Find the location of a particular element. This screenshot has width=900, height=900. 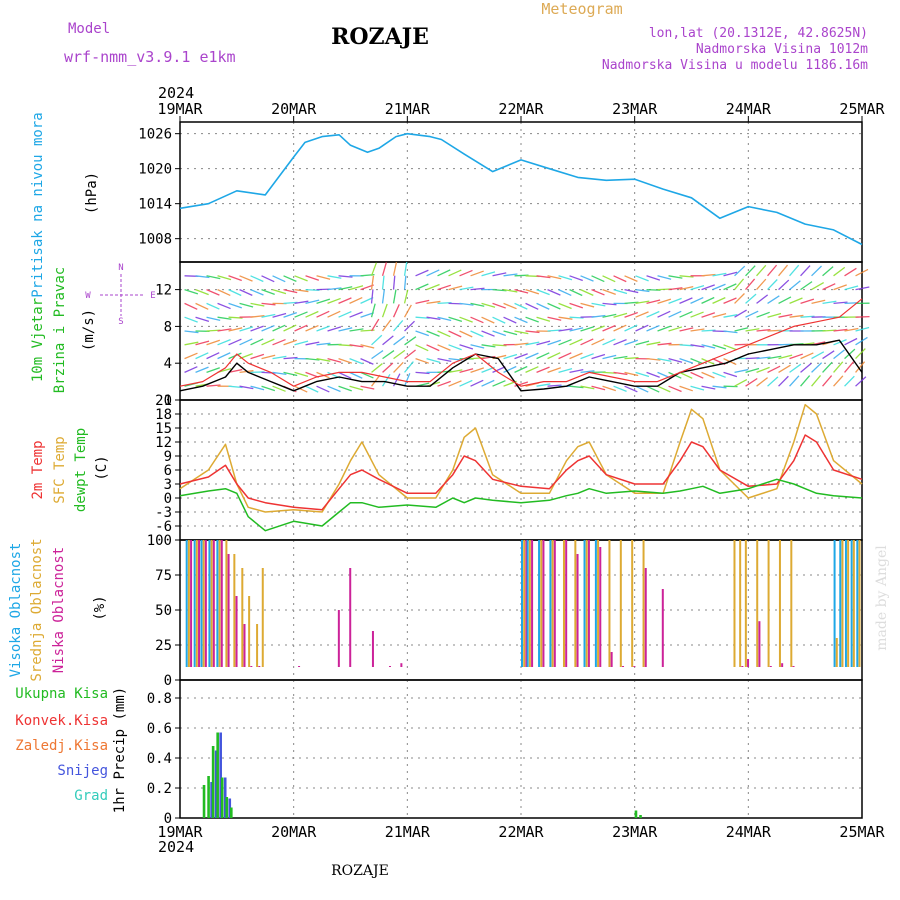

credit-watermark: made by Angel is located at coordinates (882, 598).